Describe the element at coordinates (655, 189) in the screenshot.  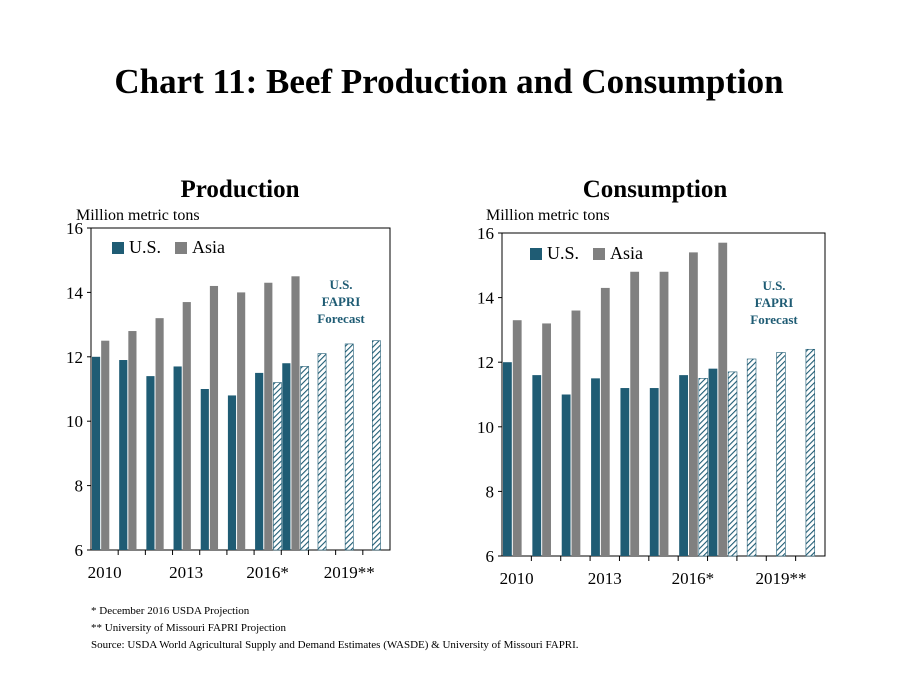
I see `consumption-title: Consumption` at that location.